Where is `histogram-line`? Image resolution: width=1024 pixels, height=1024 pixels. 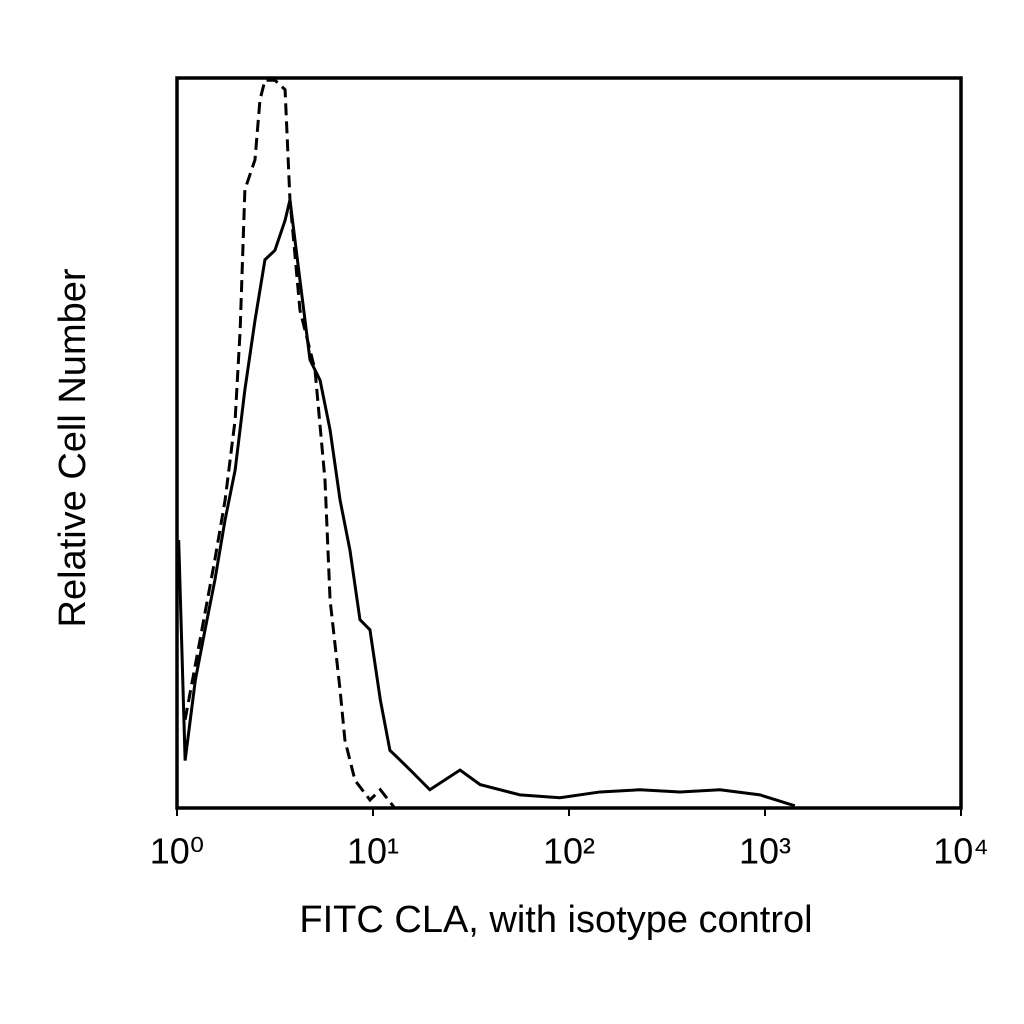 histogram-line is located at coordinates (289, 443).